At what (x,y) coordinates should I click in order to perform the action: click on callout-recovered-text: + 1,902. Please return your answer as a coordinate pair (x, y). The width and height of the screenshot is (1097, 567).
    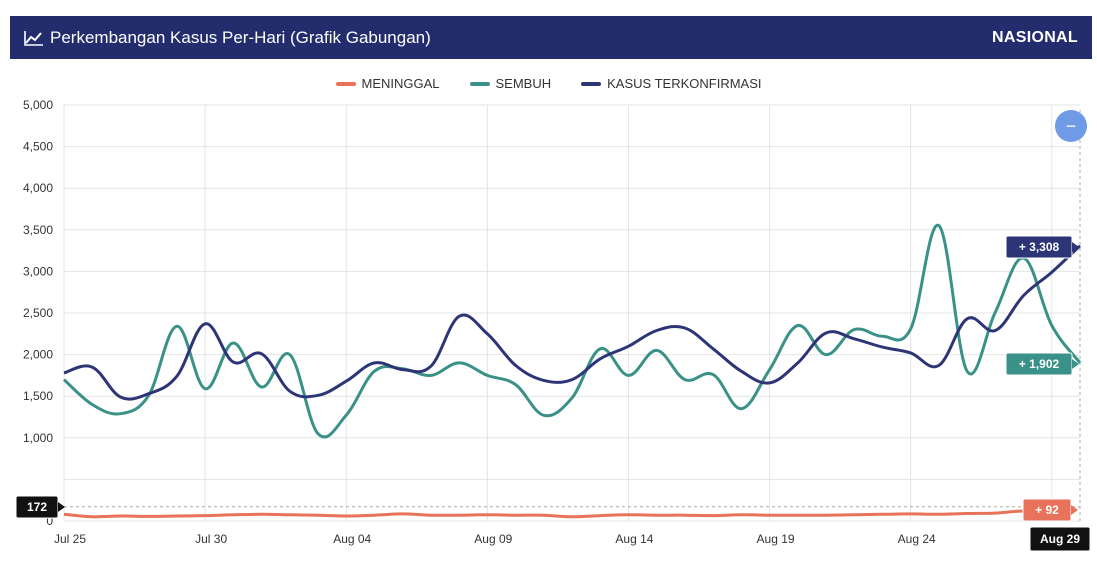
    Looking at the image, I should click on (1039, 364).